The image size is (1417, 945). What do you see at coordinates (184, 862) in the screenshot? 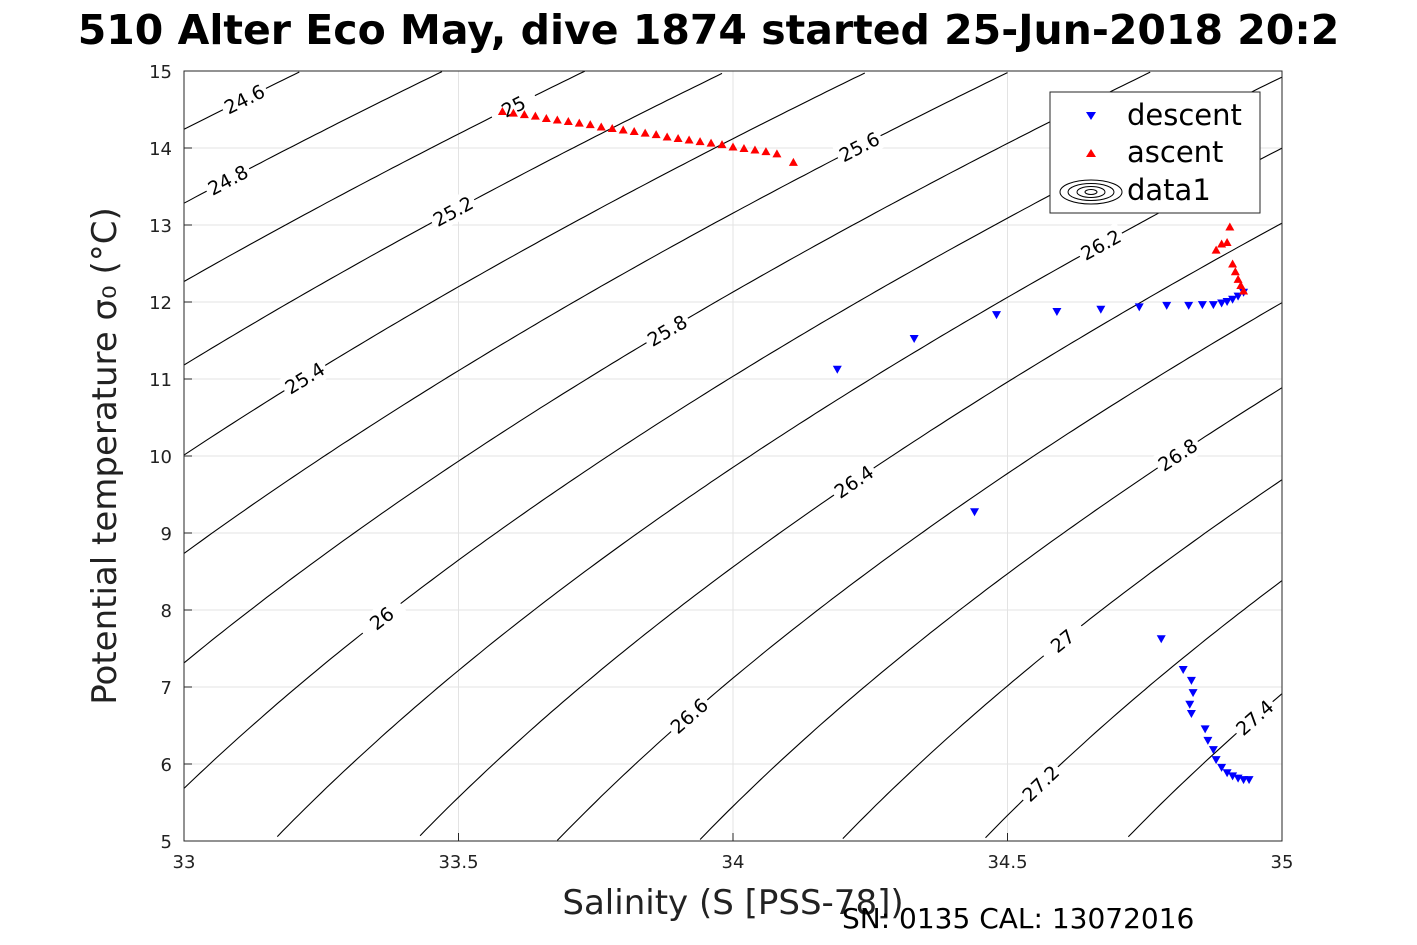
I see `x-tick-label: 33` at bounding box center [184, 862].